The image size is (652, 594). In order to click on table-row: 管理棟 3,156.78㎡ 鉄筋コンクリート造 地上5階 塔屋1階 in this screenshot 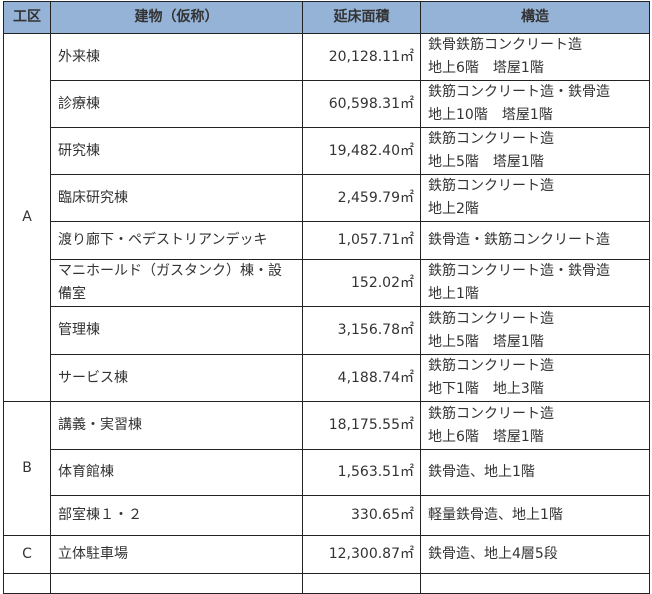, I will do `click(327, 330)`.